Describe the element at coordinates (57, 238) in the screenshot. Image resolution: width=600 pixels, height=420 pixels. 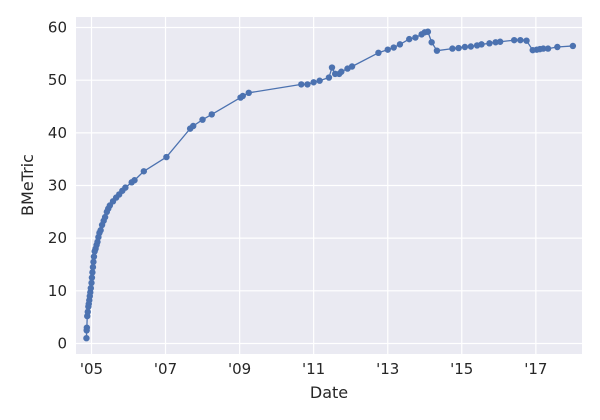
I see `y-tick-label: 20` at that location.